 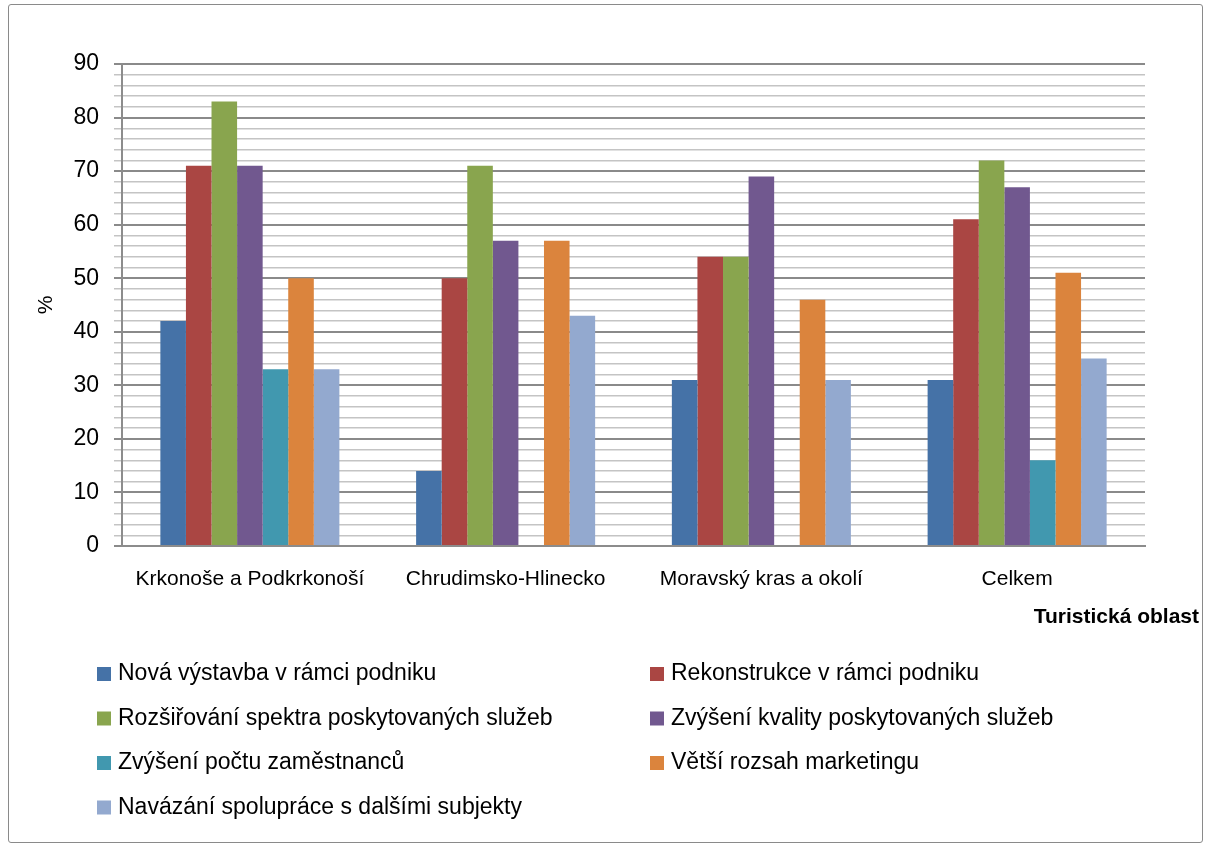 I want to click on y-tick-label: 50, so click(x=86, y=276).